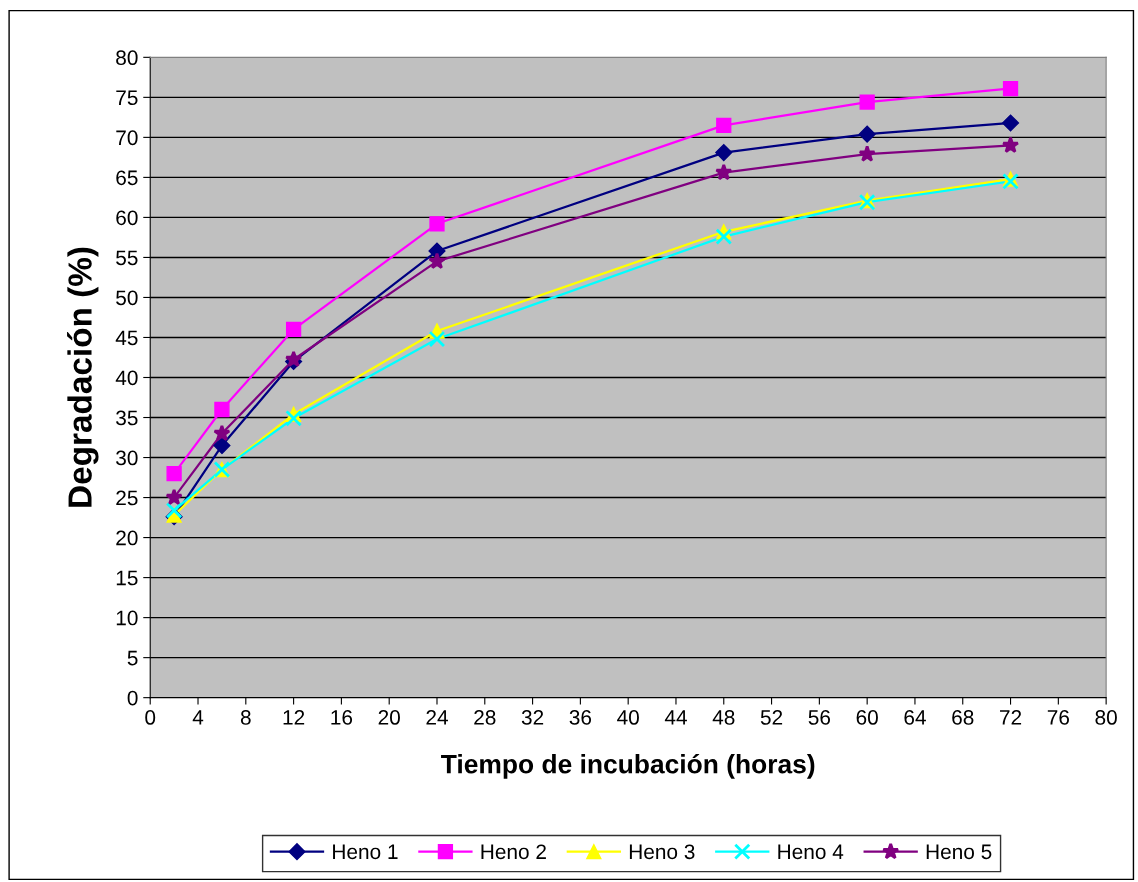 This screenshot has width=1138, height=882. I want to click on y-tick-label: 30, so click(127, 458).